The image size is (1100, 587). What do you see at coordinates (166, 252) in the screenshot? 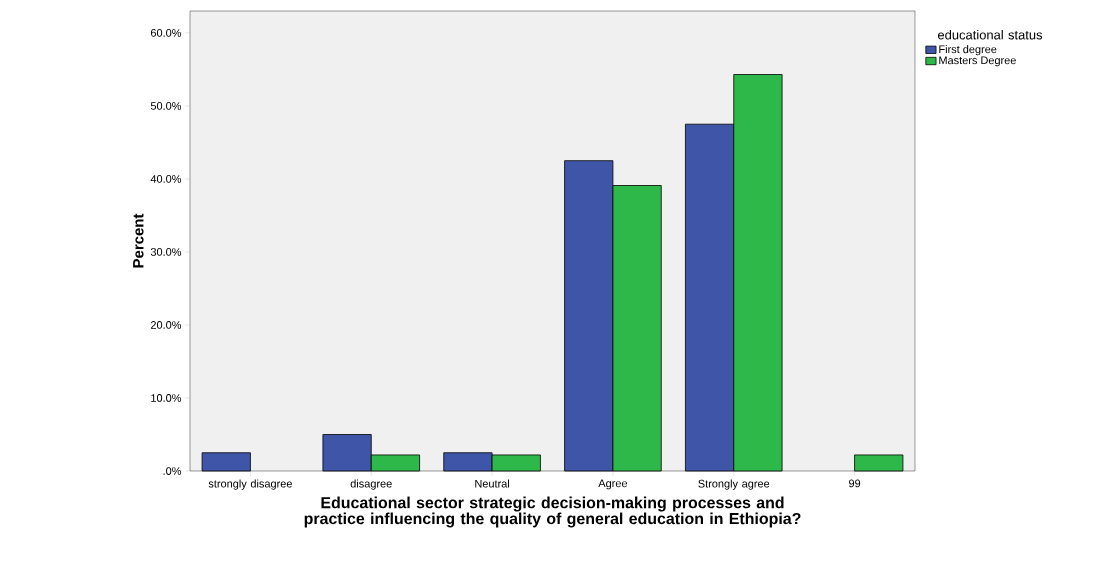
I see `y-tick-label: 30.0%` at bounding box center [166, 252].